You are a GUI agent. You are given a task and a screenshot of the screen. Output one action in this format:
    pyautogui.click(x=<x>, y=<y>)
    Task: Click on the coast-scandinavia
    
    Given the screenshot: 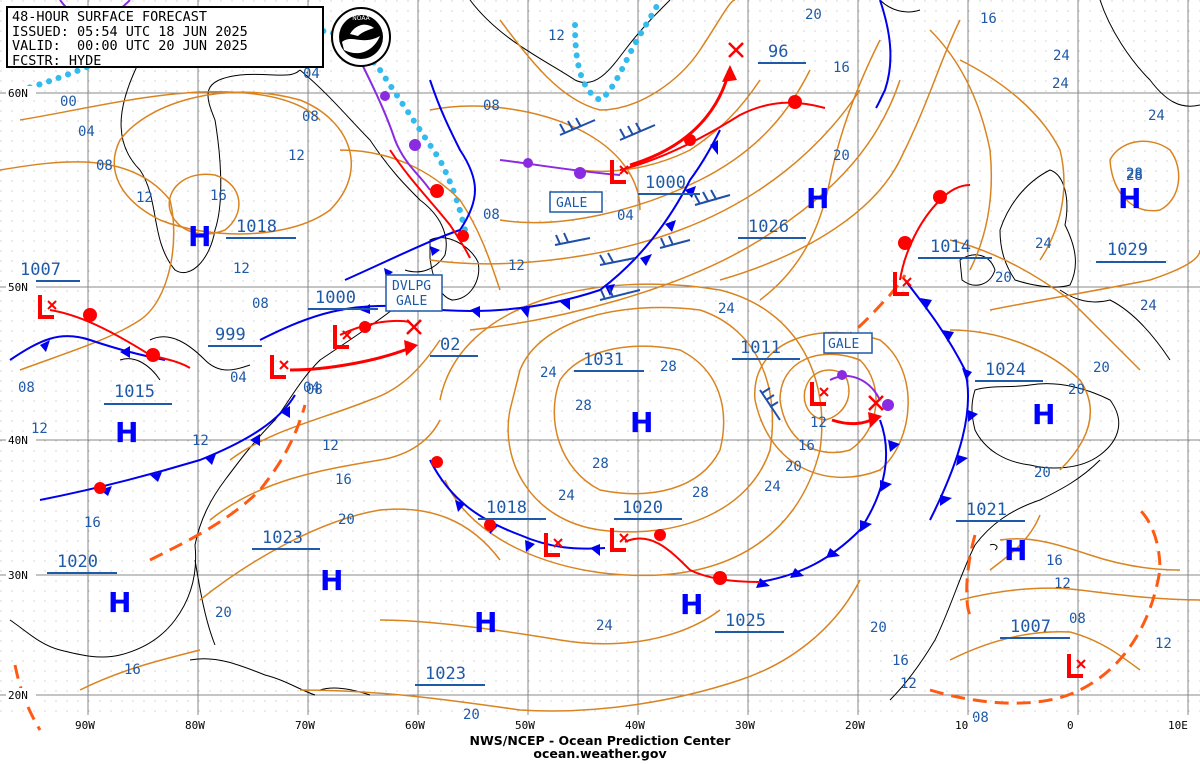 What is the action you would take?
    pyautogui.click(x=1149, y=53)
    